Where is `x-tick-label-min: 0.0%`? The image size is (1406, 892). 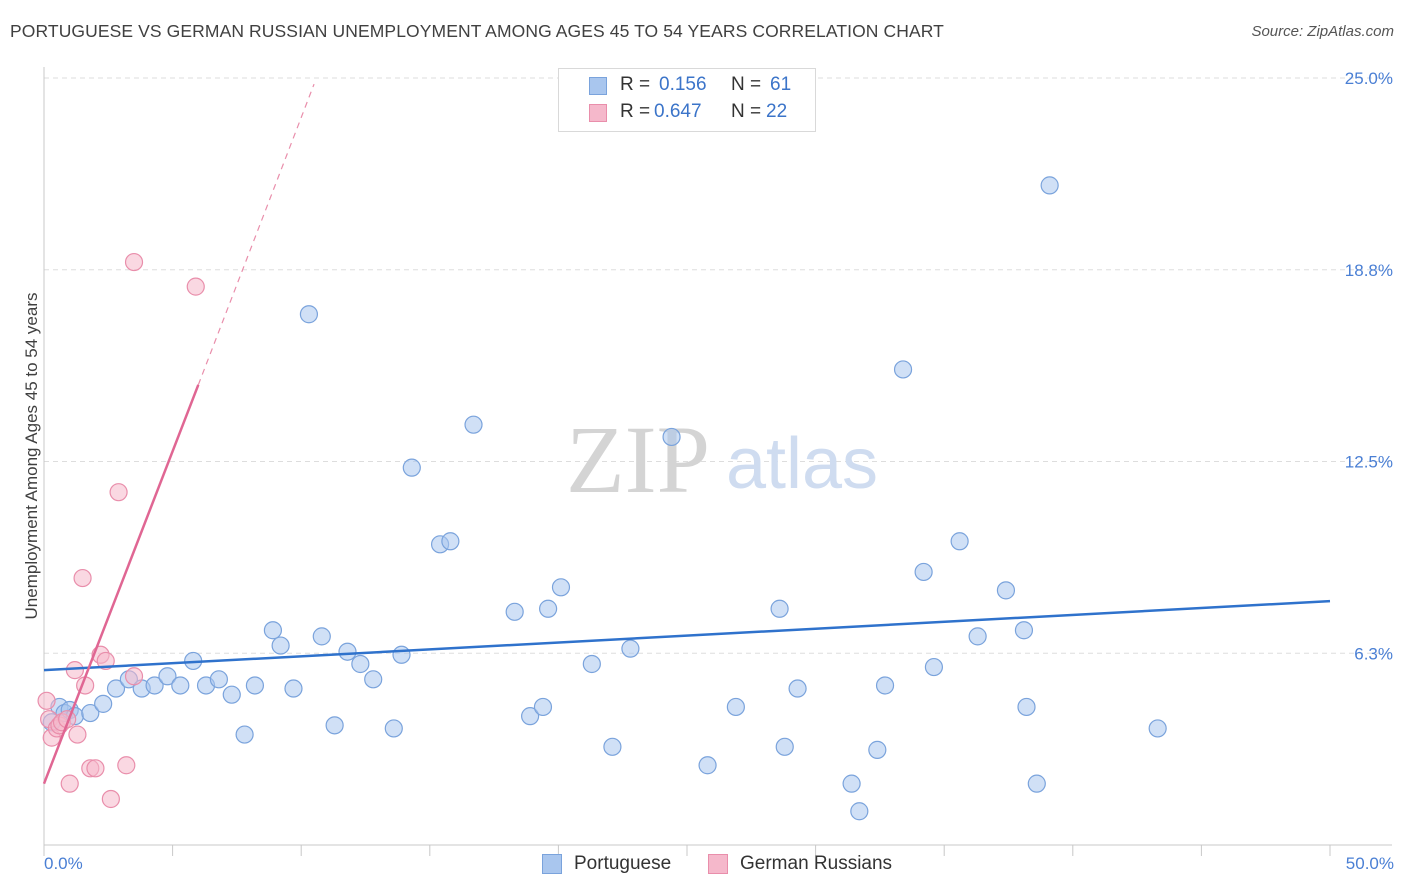
x-tick-label-min: 0.0% is located at coordinates (63, 863).